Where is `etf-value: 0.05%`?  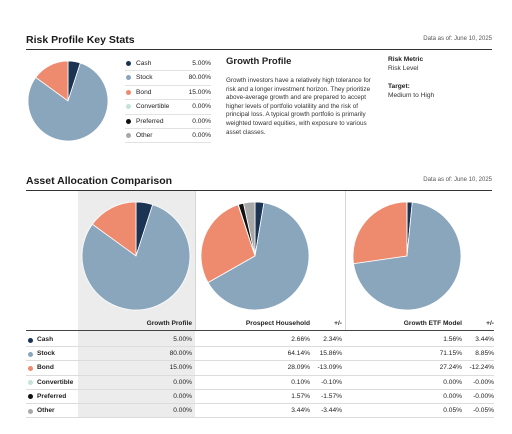 etf-value: 0.05% is located at coordinates (452, 410).